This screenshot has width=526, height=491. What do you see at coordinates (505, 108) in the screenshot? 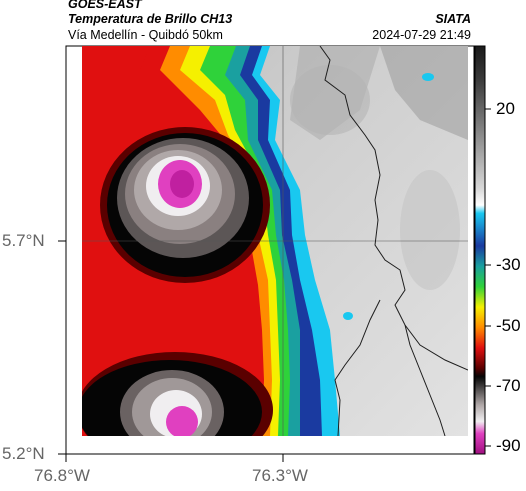
I see `colorbar-tick-label: 20` at bounding box center [505, 108].